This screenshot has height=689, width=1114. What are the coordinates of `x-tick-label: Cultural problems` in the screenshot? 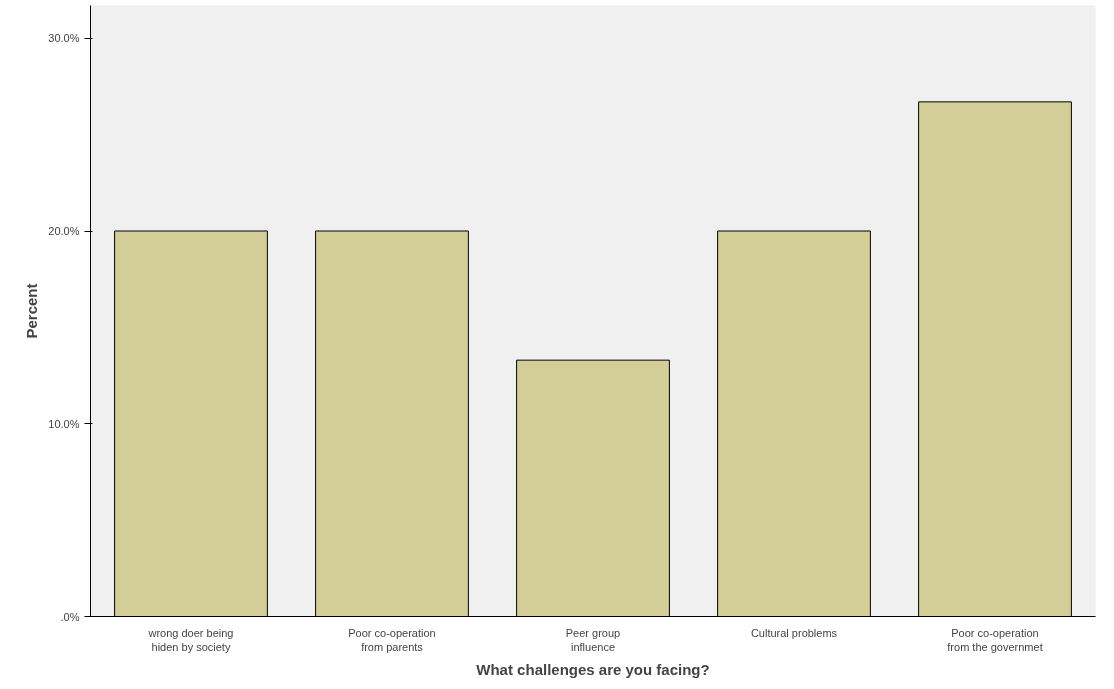 It's located at (794, 632).